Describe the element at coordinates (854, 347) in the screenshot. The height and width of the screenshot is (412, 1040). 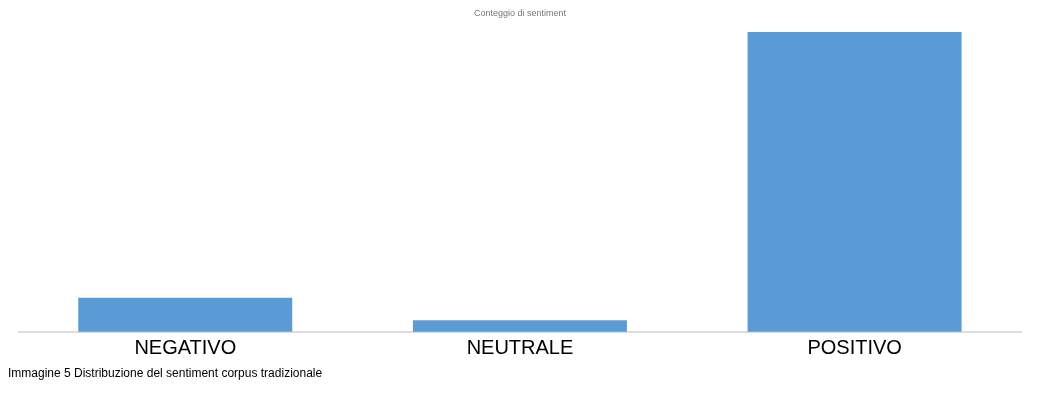
I see `x-tick-label: POSITIVO` at that location.